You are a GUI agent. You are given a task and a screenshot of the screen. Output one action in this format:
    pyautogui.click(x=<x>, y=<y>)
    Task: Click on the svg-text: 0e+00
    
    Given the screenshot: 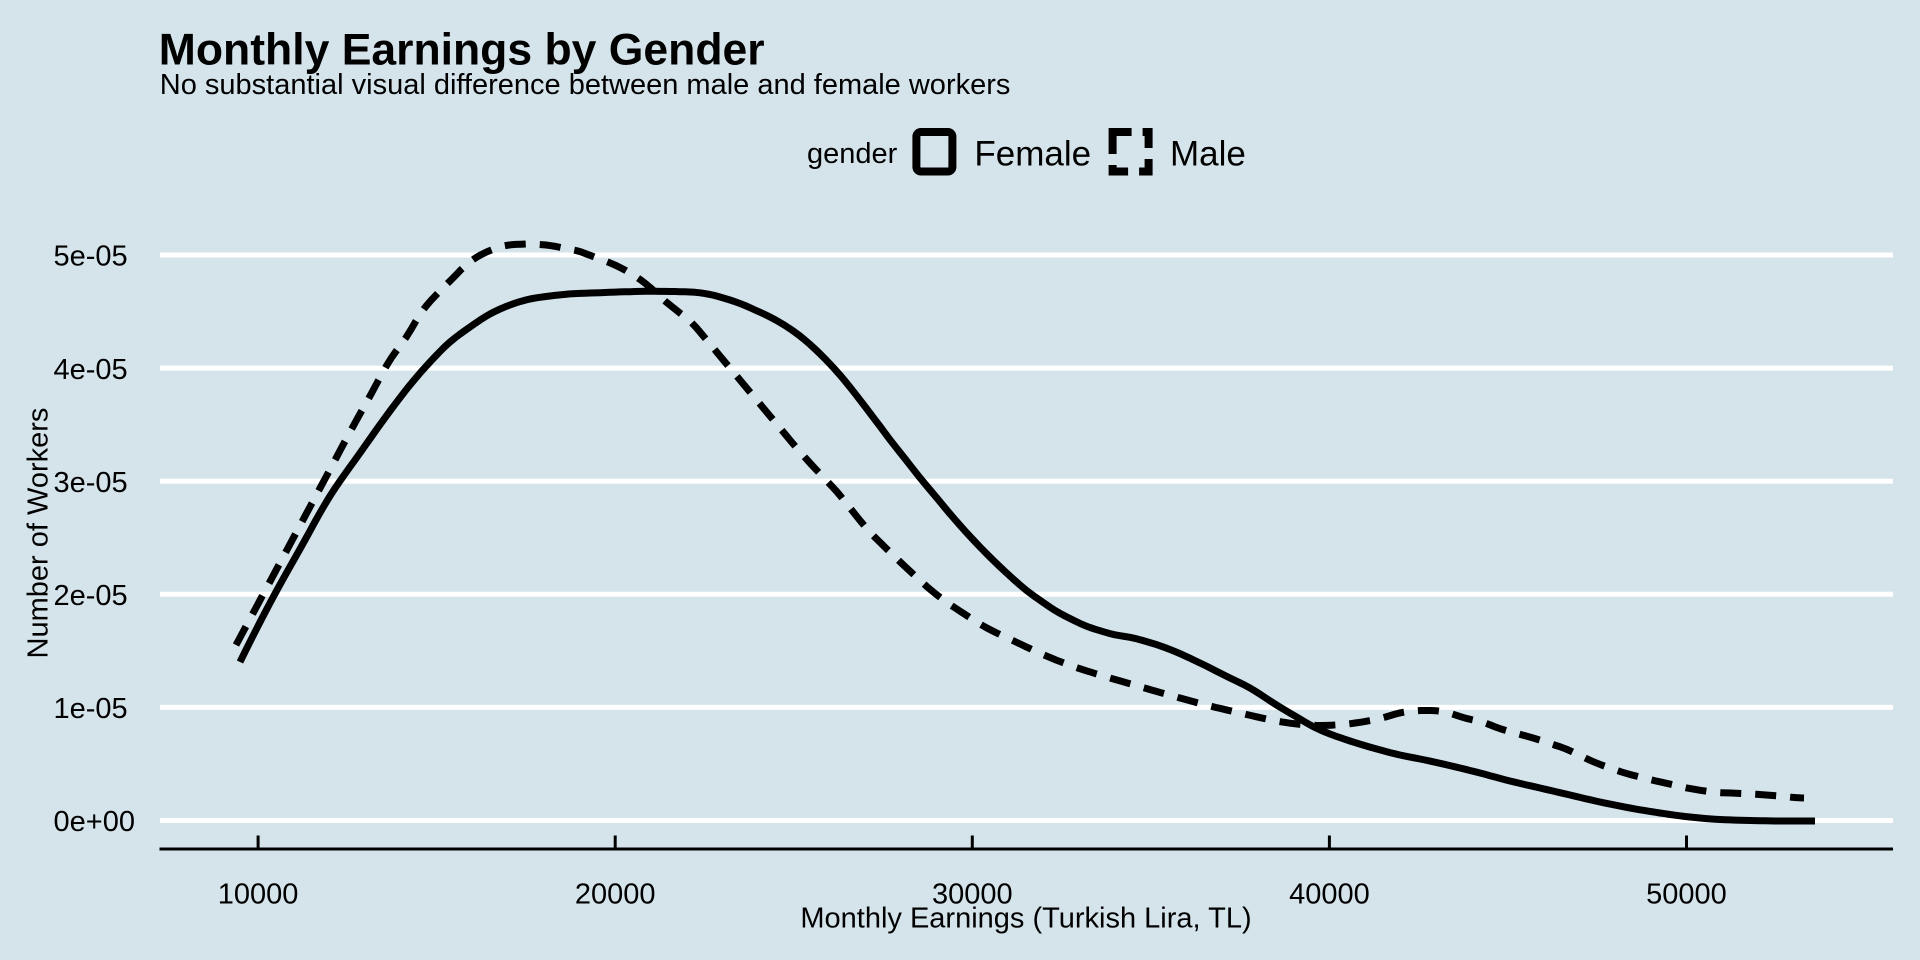 What is the action you would take?
    pyautogui.click(x=94, y=822)
    